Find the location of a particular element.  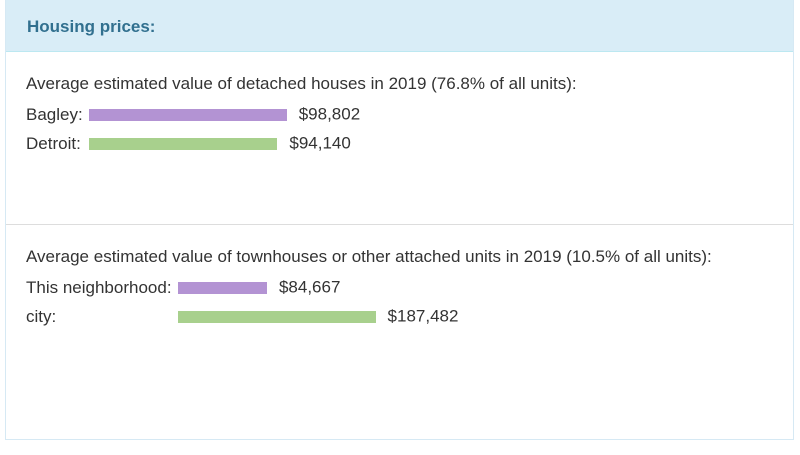

bar-cell: $94,140 is located at coordinates (224, 143).